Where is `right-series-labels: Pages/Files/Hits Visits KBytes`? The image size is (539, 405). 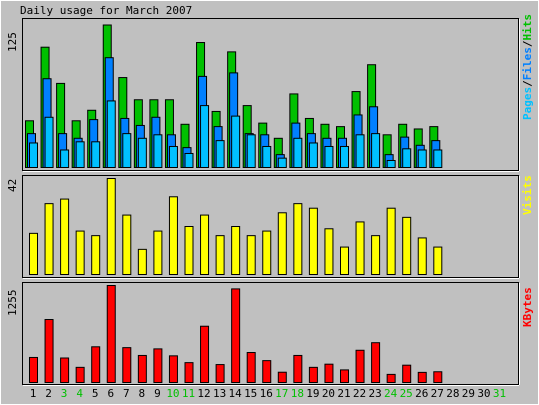 right-series-labels: Pages/Files/Hits Visits KBytes is located at coordinates (527, 170).